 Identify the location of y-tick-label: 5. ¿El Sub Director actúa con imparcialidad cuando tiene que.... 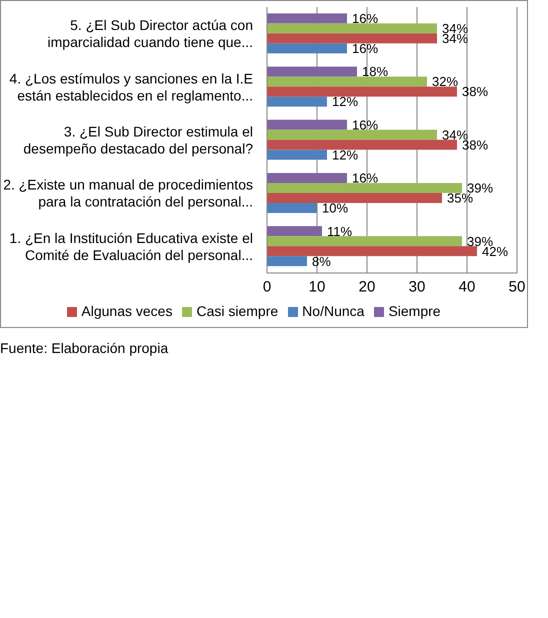
(150, 33).